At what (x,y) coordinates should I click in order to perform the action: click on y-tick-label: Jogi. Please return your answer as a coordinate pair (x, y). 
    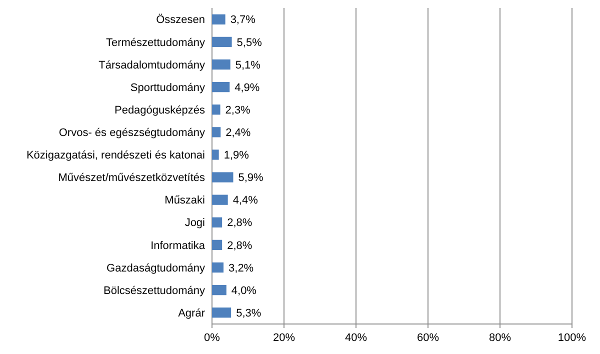
    Looking at the image, I should click on (194, 223).